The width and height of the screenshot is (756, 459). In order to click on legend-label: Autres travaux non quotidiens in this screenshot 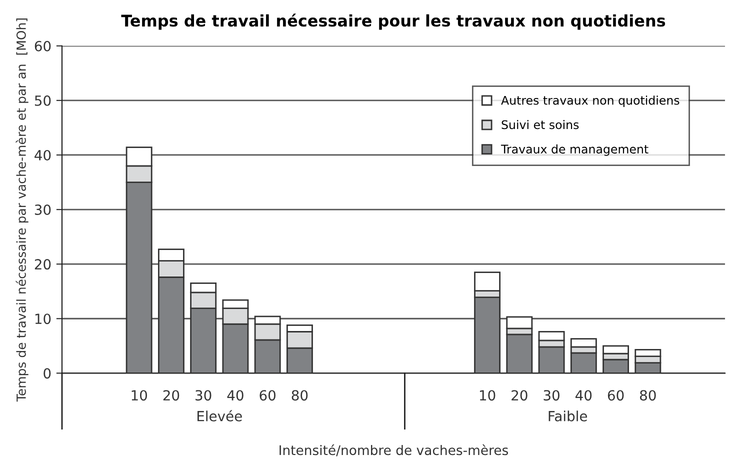, I will do `click(590, 102)`.